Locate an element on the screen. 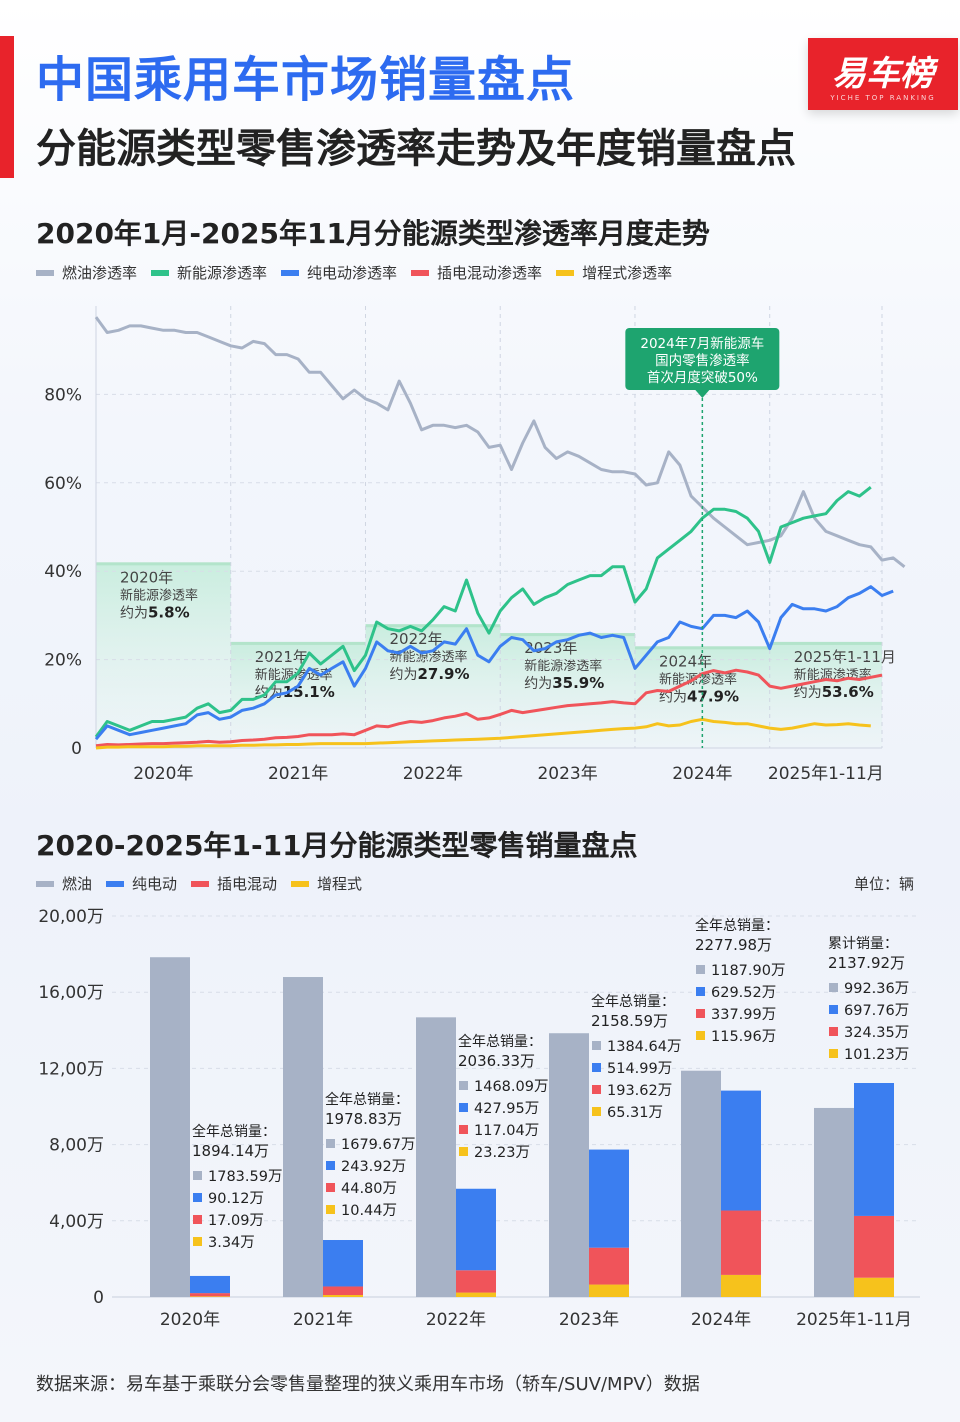  bar-chart-title: 2020-2025年1-11月分能源类型零售销量盘点 is located at coordinates (337, 845).